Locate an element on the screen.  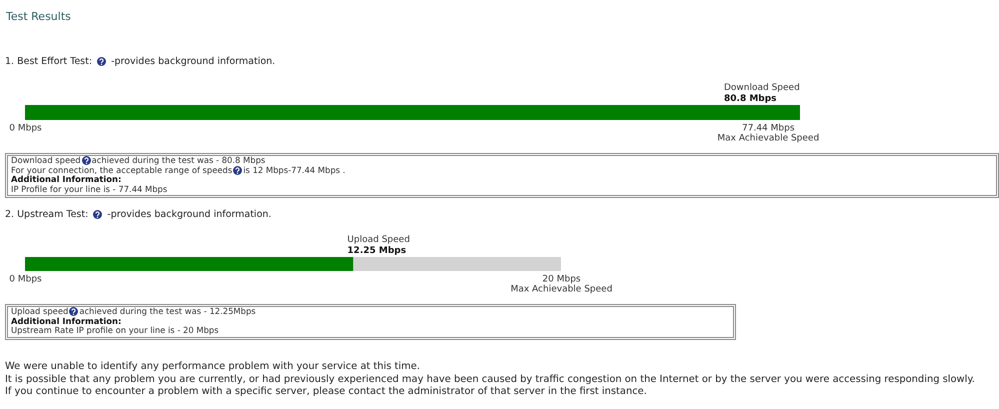
text: It is possible that any problem you are currently, or had previously experienced may have been caused by traffic congestion on the Internet or by the server you were accessing responding slowly. is located at coordinates (490, 380).